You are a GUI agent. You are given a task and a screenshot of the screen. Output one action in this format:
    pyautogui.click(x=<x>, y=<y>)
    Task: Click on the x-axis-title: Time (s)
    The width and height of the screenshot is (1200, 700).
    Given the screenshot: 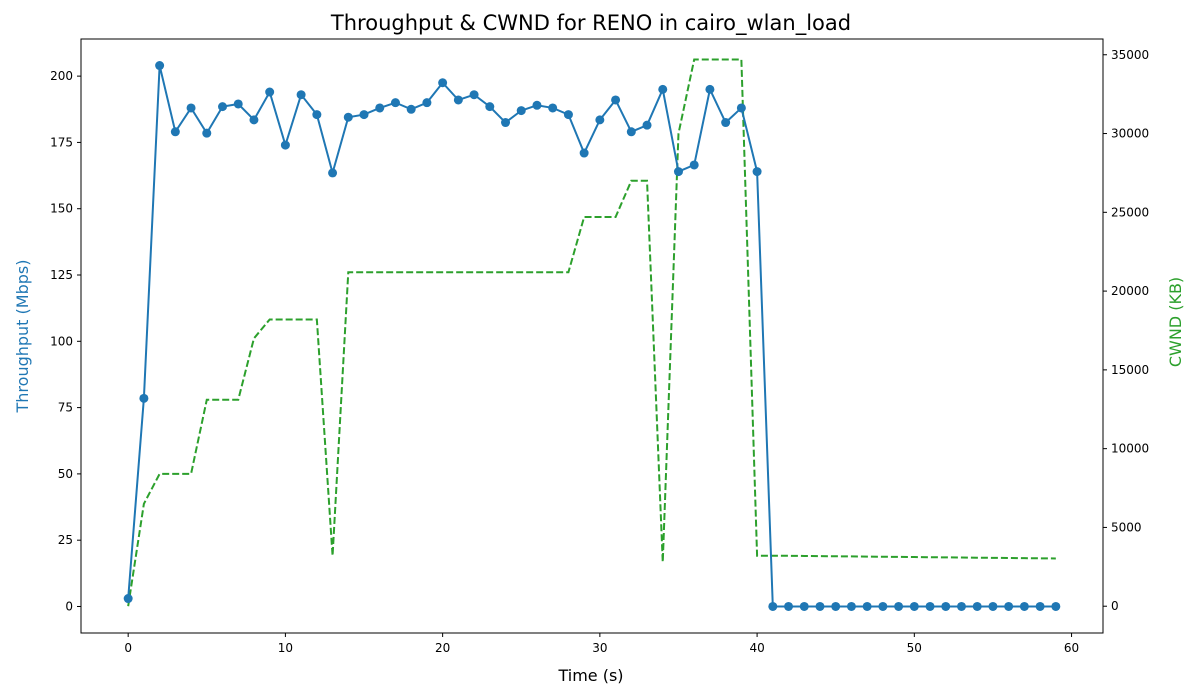 What is the action you would take?
    pyautogui.click(x=590, y=675)
    